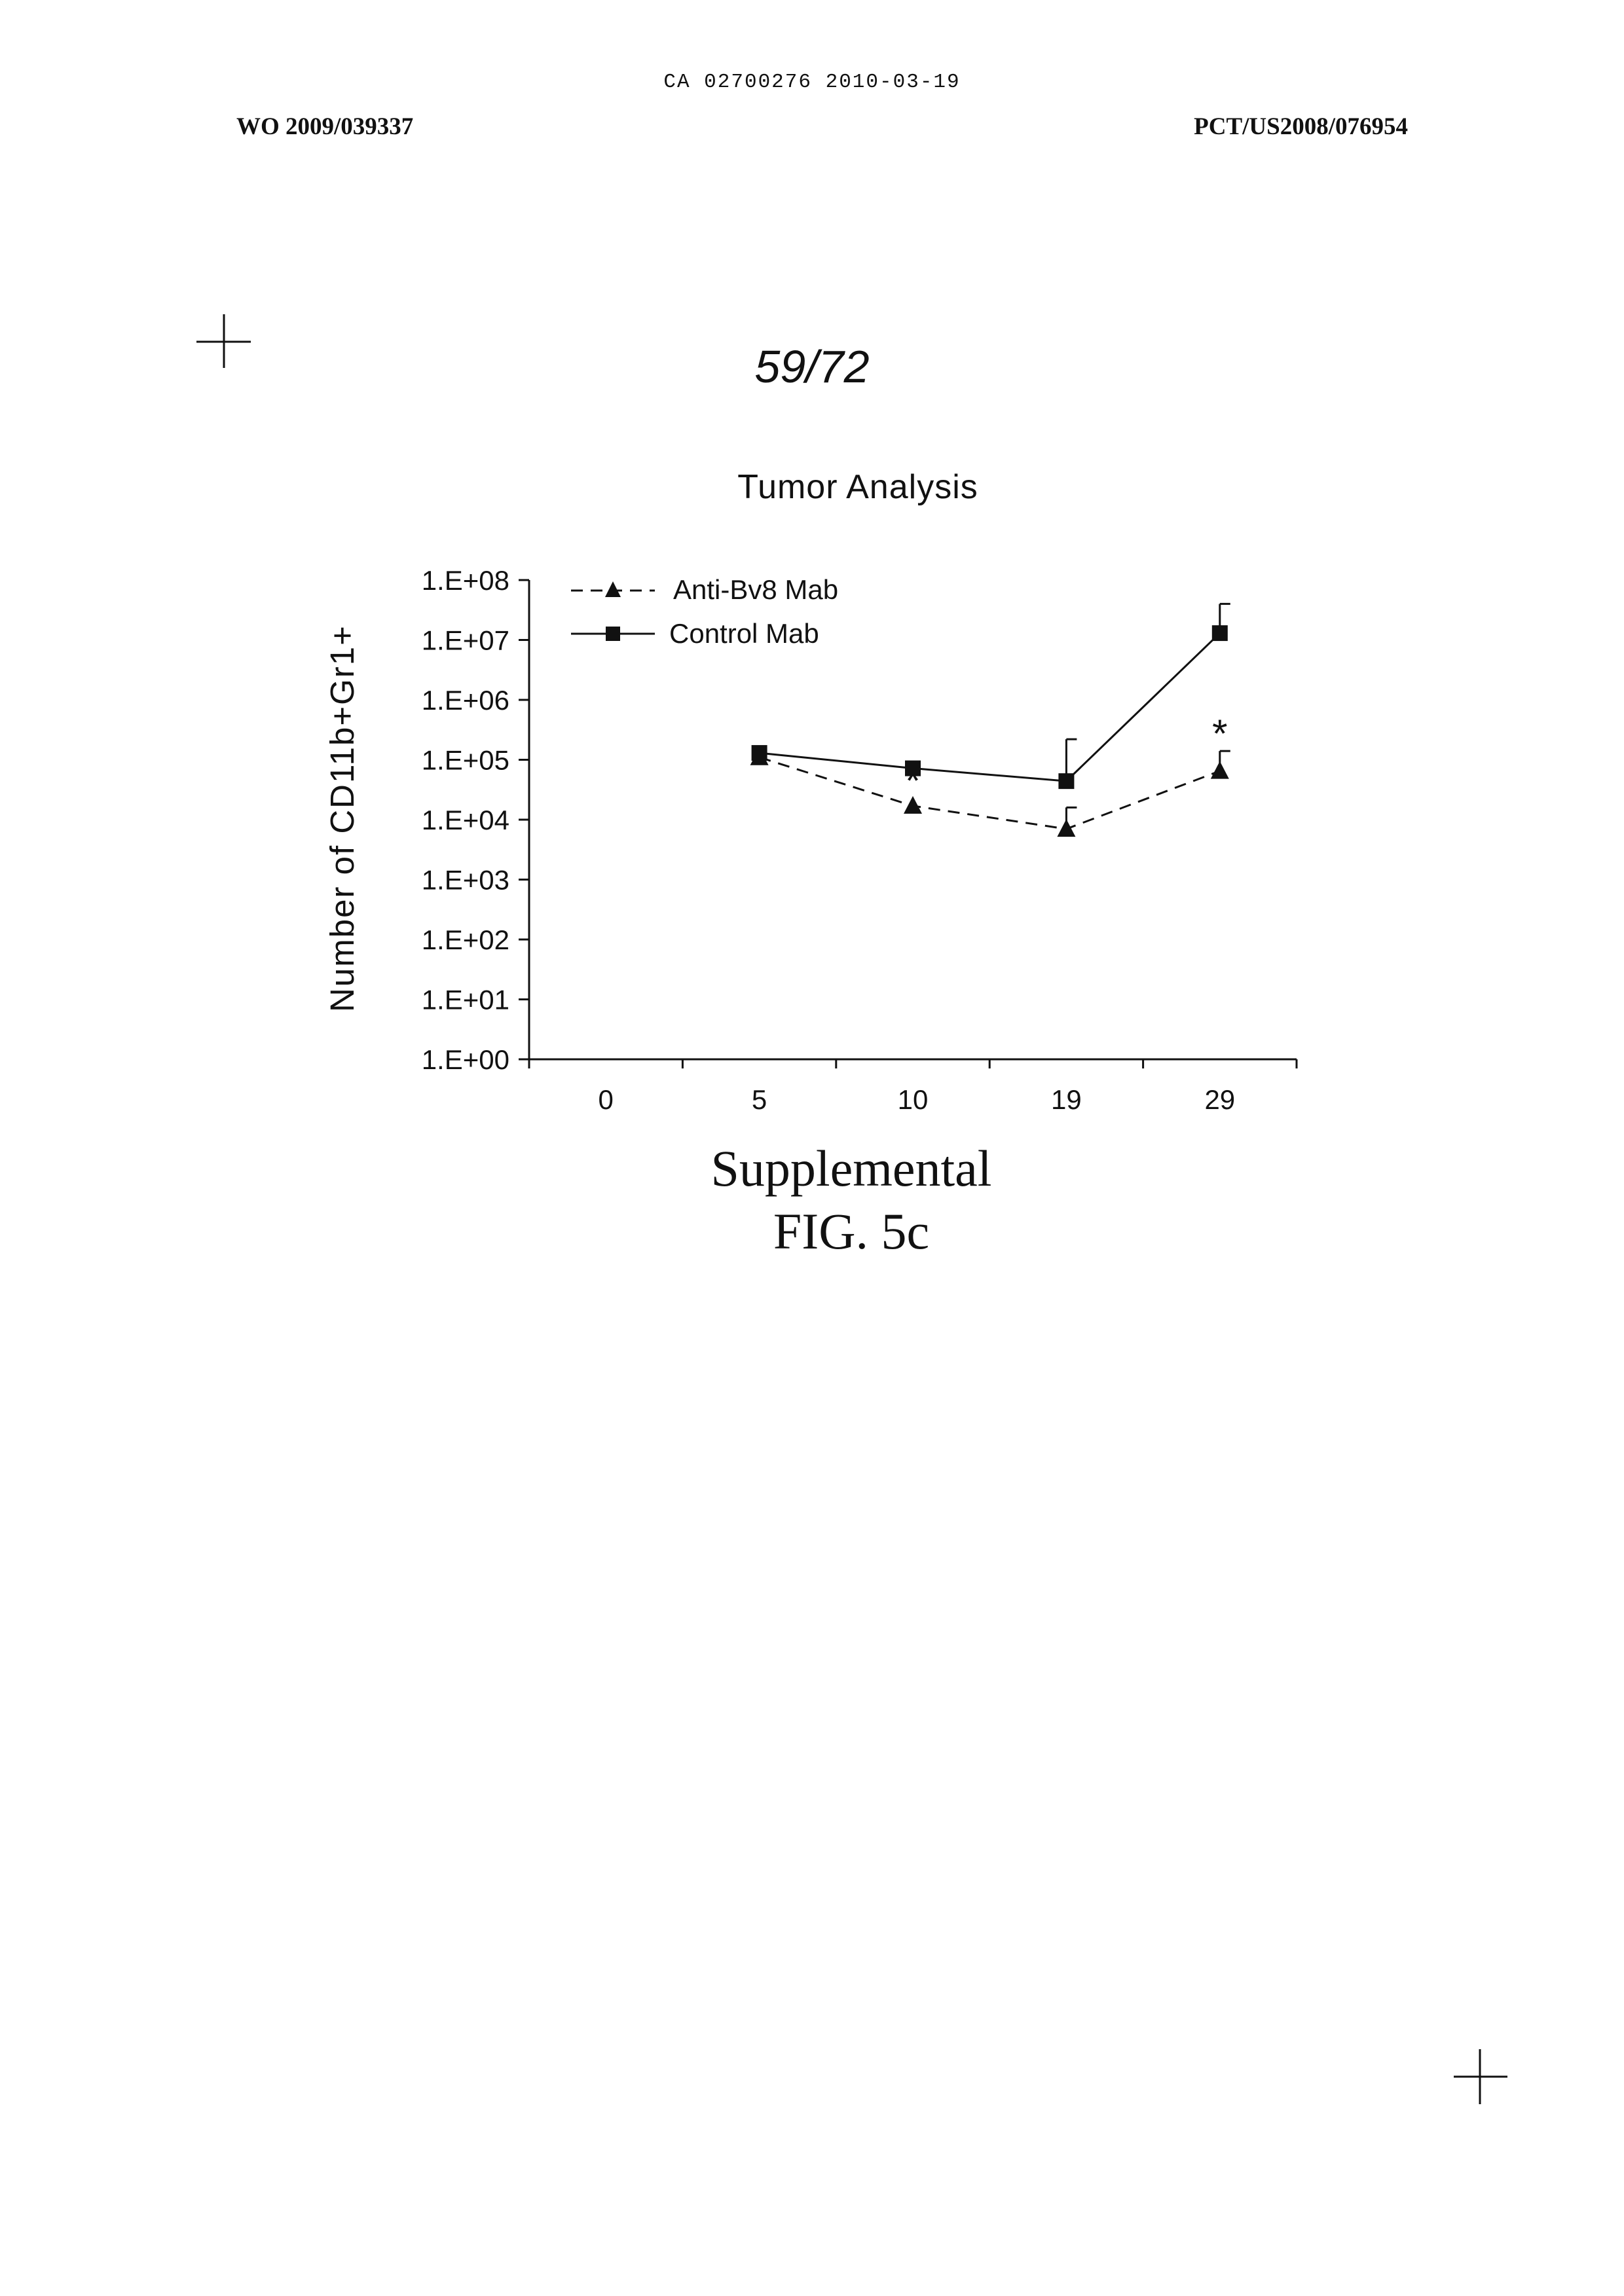  I want to click on y-axis-label: Number of CD11b+Gr1+, so click(342, 818).